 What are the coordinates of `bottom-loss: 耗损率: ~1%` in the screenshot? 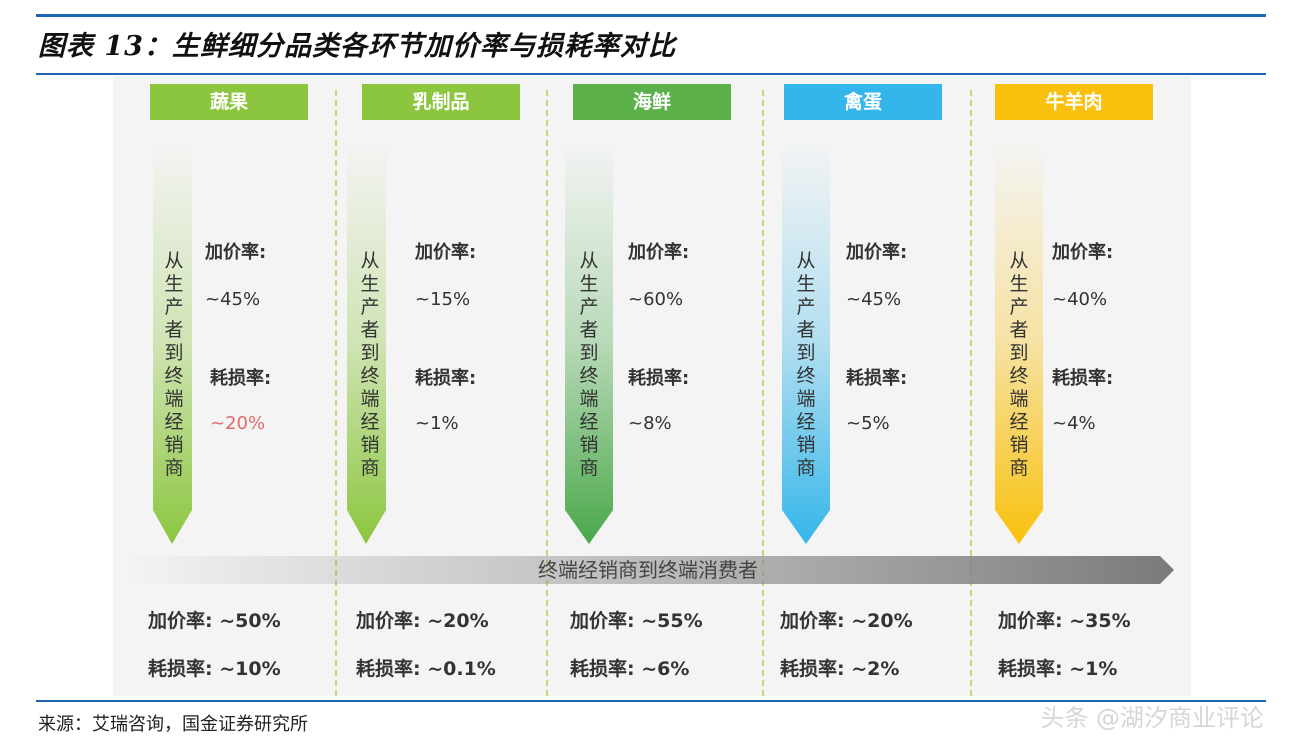 It's located at (1058, 669).